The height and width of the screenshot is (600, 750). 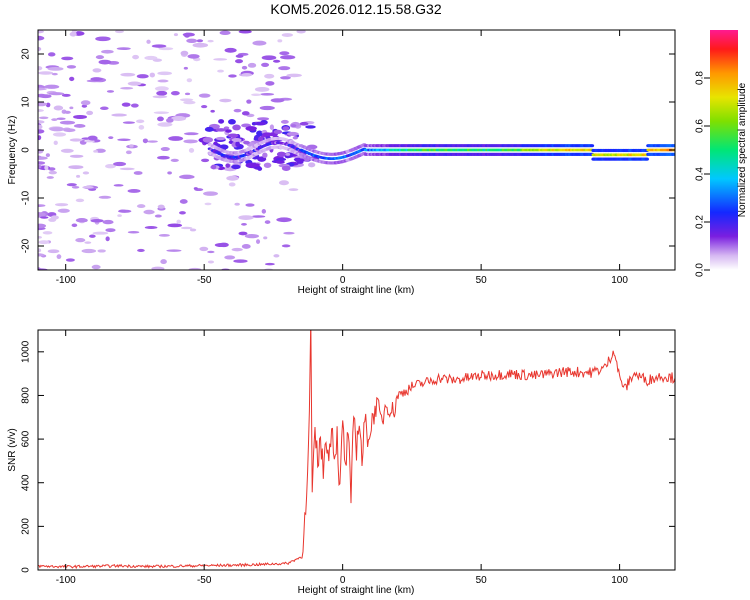 What do you see at coordinates (482, 580) in the screenshot?
I see `snr-x-tick-label: 50` at bounding box center [482, 580].